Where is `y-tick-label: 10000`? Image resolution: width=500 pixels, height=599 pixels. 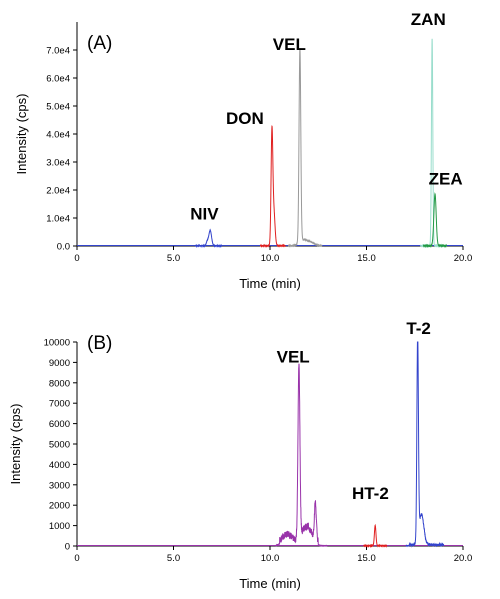
y-tick-label: 10000 is located at coordinates (57, 343).